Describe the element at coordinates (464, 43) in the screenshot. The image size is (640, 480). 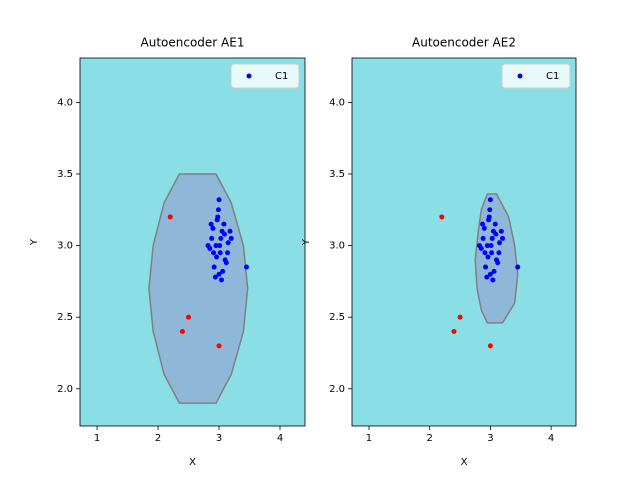
I see `chart-title: Autoencoder AE2` at that location.